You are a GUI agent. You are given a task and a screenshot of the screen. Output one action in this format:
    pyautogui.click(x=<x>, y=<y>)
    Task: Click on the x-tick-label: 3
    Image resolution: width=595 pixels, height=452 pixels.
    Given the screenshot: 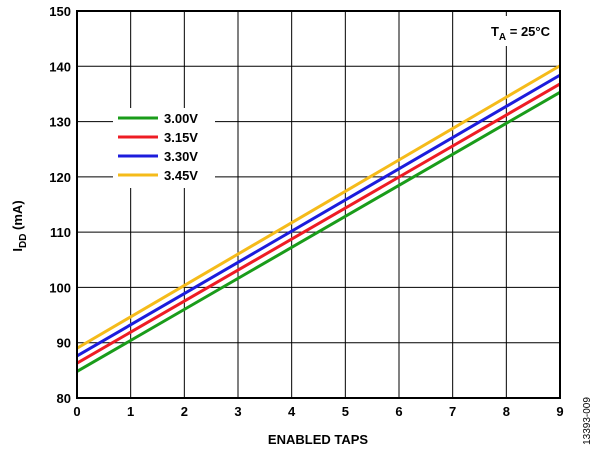 What is the action you would take?
    pyautogui.click(x=237, y=411)
    